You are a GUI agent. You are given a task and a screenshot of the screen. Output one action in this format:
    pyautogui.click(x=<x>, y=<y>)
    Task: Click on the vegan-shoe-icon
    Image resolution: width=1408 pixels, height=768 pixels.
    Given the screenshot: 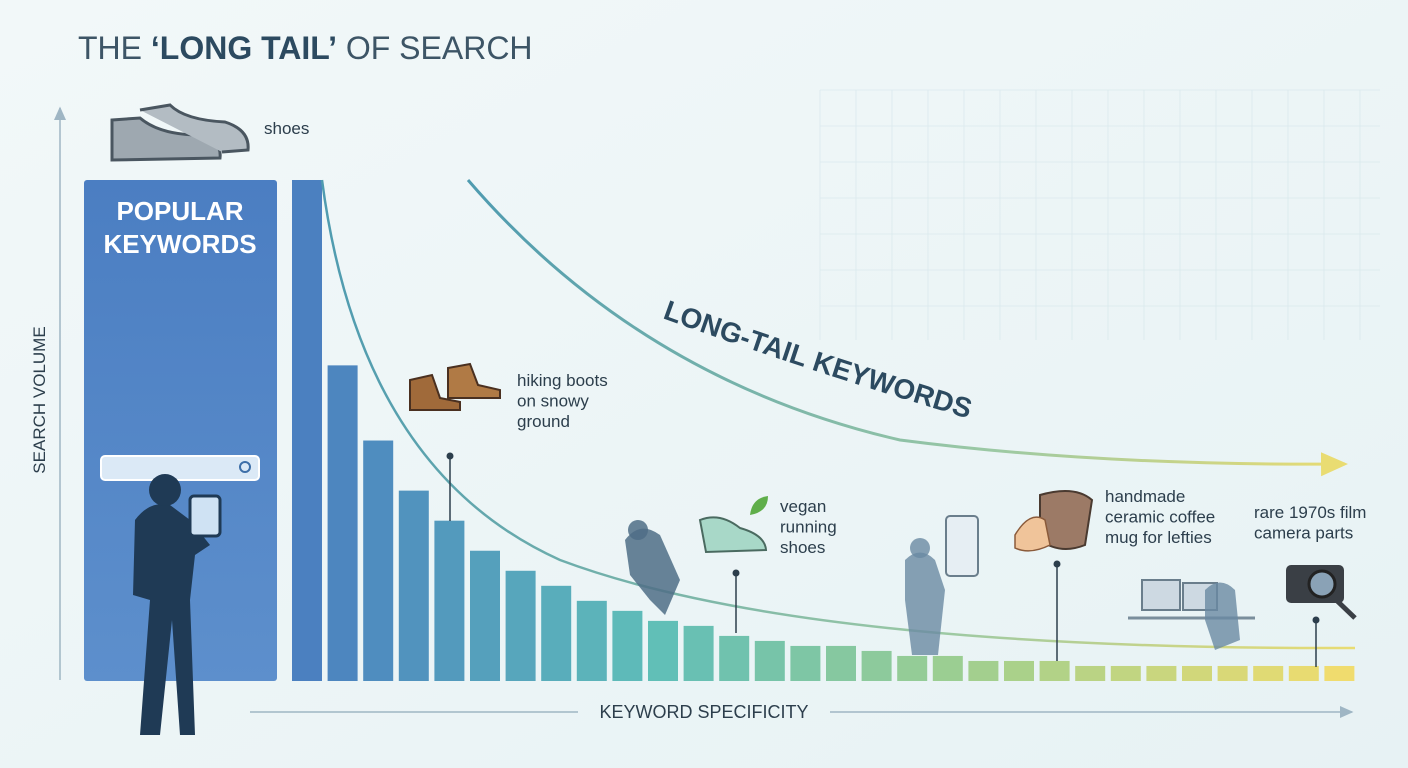 What is the action you would take?
    pyautogui.click(x=733, y=535)
    